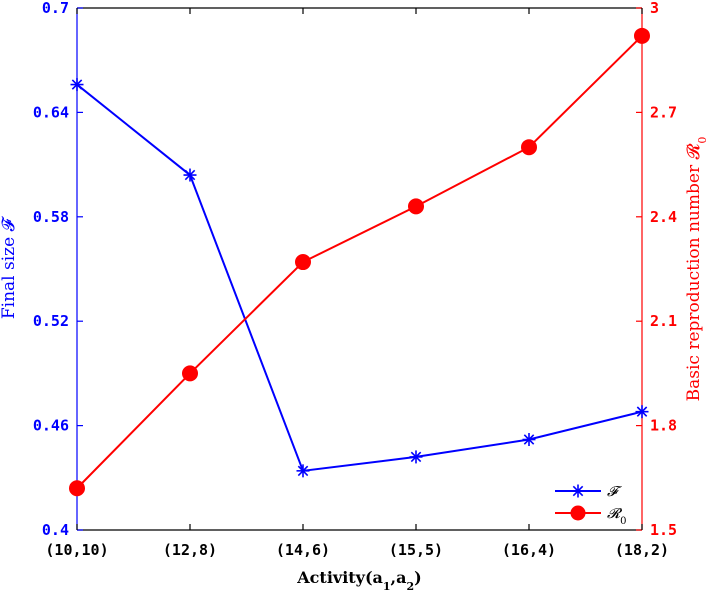 This screenshot has height=594, width=710. Describe the element at coordinates (55, 8) in the screenshot. I see `left-tick-label: 0.7` at that location.